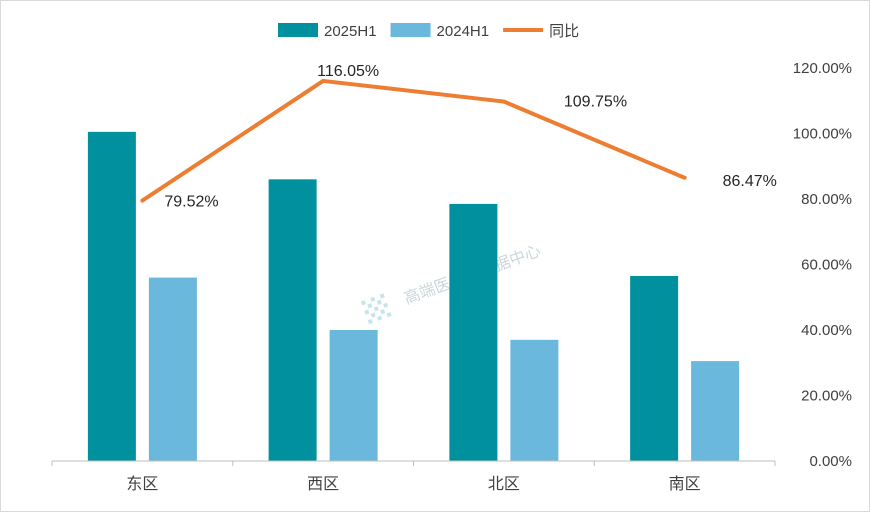 This screenshot has height=512, width=870. What do you see at coordinates (826, 330) in the screenshot?
I see `y-right-tick-label: 40.00%` at bounding box center [826, 330].